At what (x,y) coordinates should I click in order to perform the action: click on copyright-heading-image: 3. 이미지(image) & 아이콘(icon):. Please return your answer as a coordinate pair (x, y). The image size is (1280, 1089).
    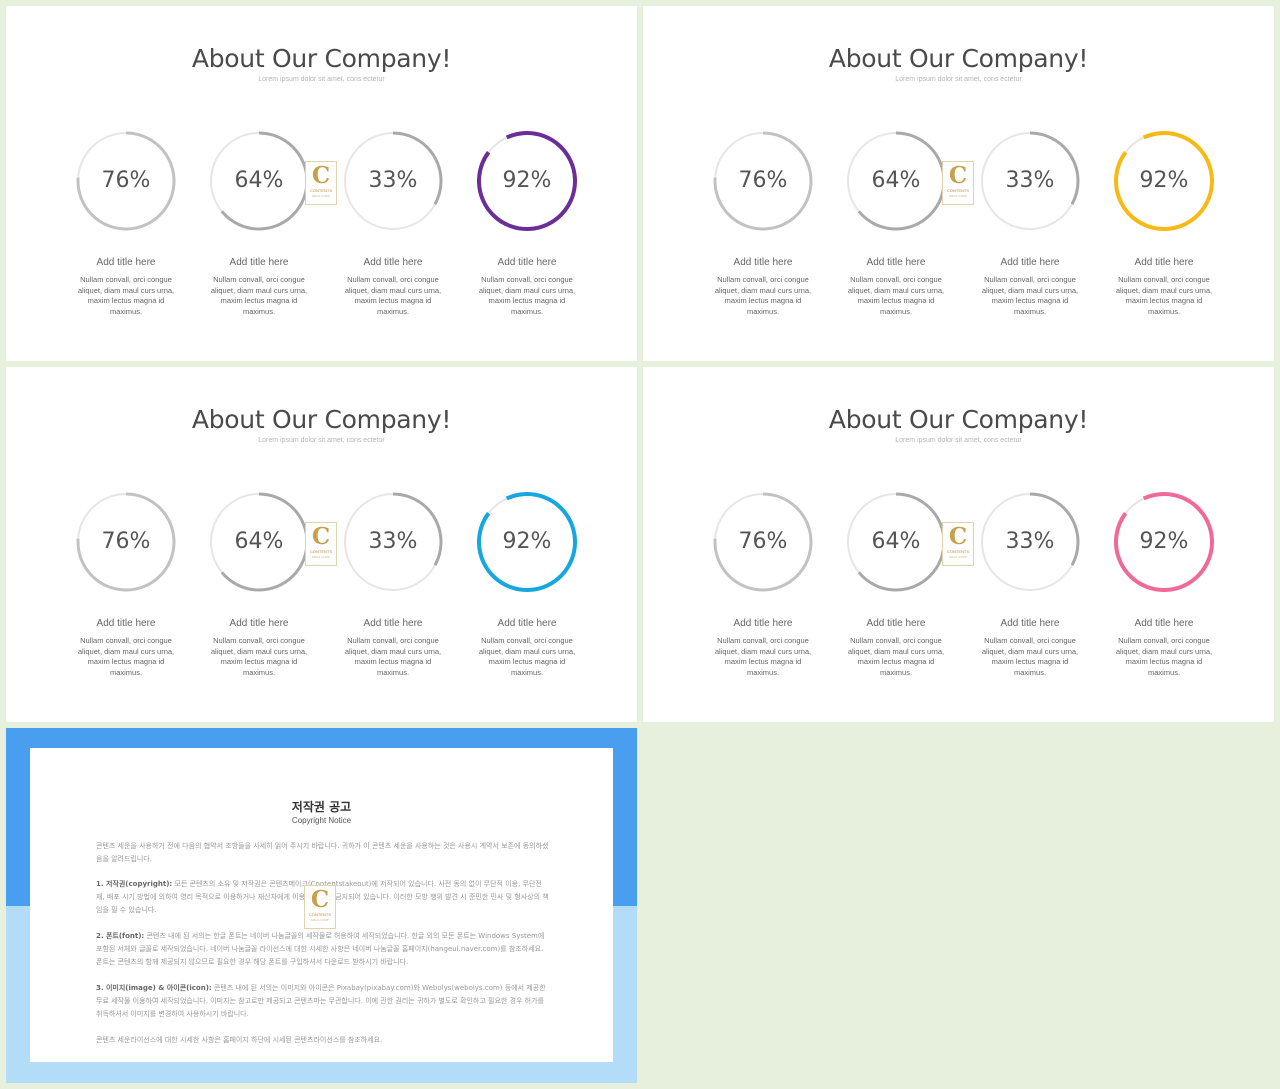
    Looking at the image, I should click on (154, 988).